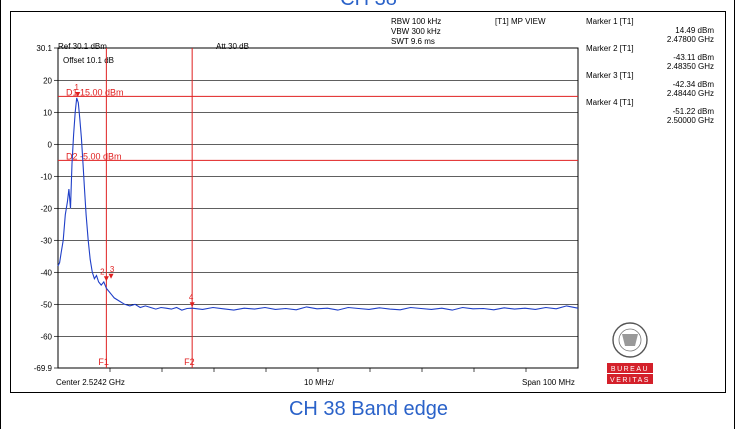 This screenshot has height=429, width=737. Describe the element at coordinates (46, 304) in the screenshot. I see `y-tick-label: -50` at that location.